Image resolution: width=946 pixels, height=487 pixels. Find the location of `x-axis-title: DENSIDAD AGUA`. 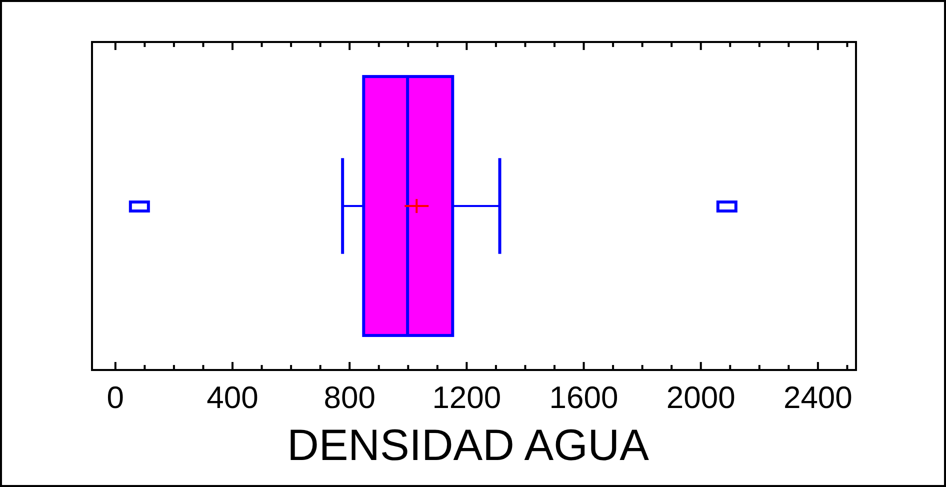

x-axis-title: DENSIDAD AGUA is located at coordinates (468, 445).